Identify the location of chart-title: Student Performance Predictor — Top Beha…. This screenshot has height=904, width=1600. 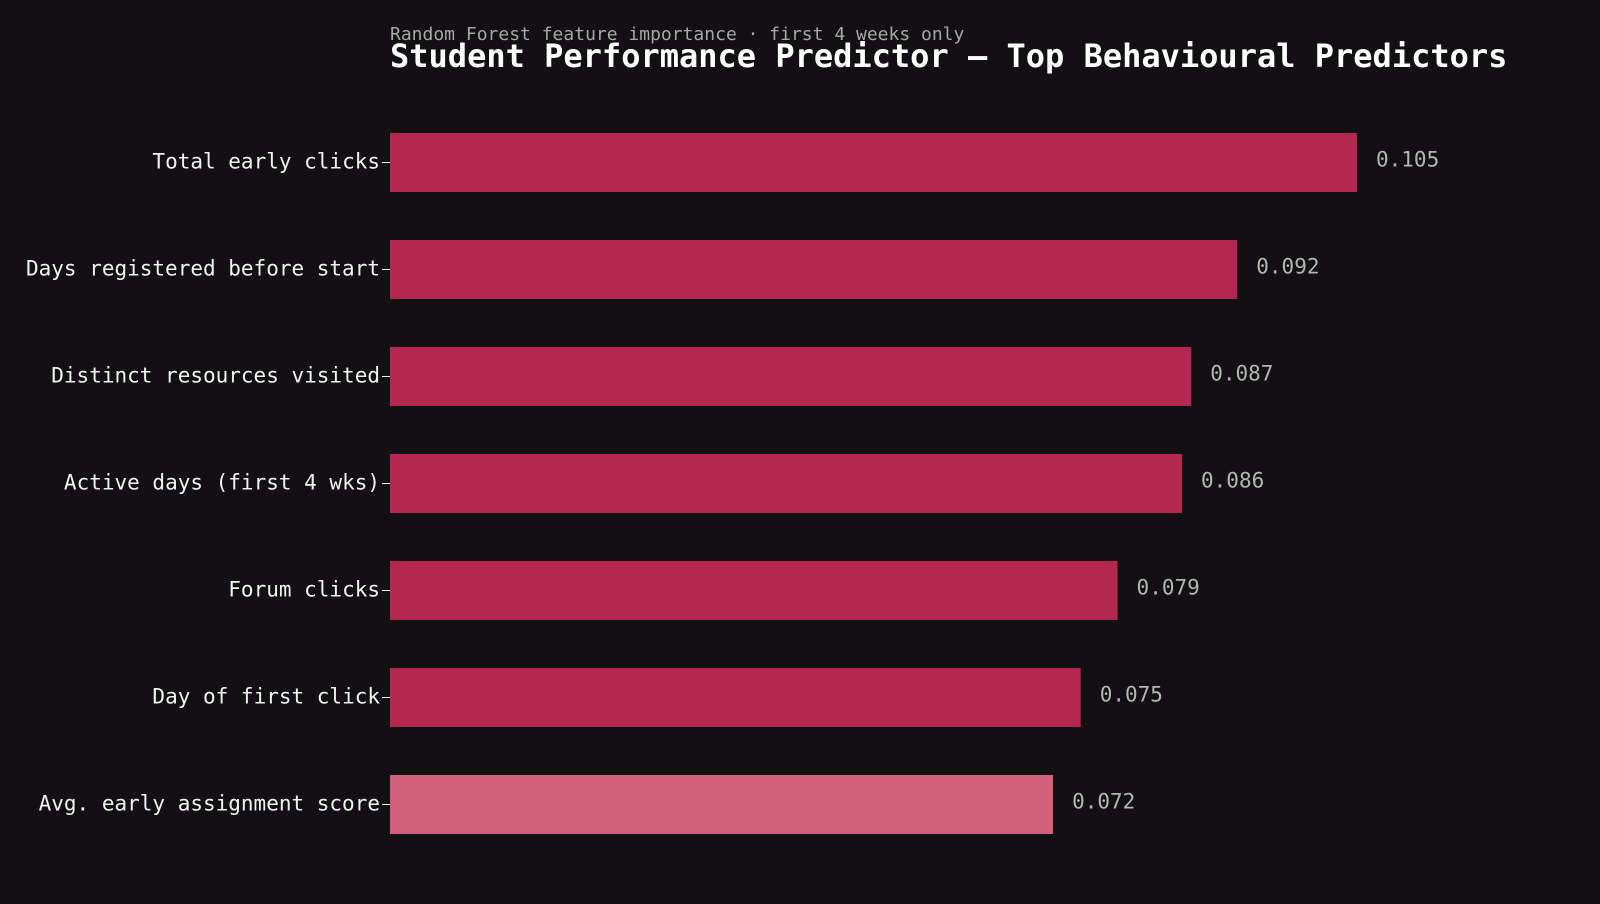
(948, 56).